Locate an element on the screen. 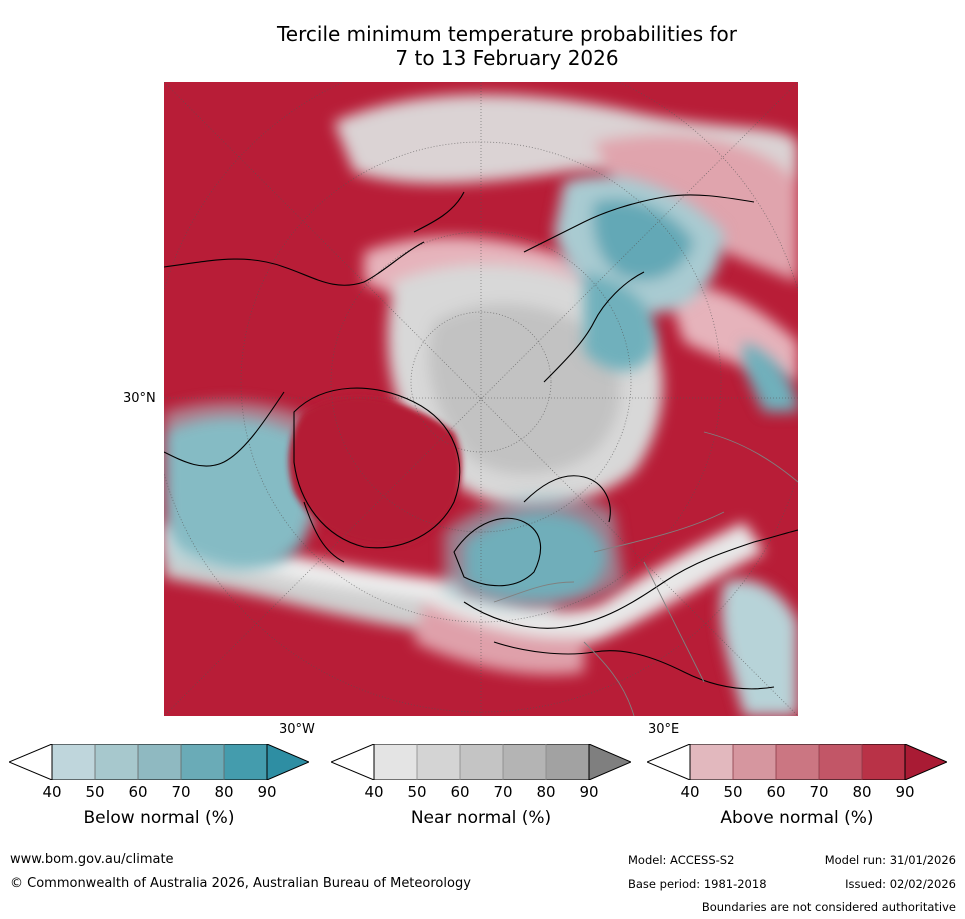  above-tick-80: 80 is located at coordinates (862, 792).